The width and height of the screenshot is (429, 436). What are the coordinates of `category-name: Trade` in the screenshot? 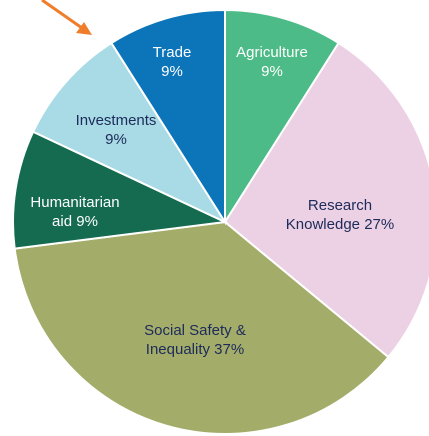 It's located at (172, 52).